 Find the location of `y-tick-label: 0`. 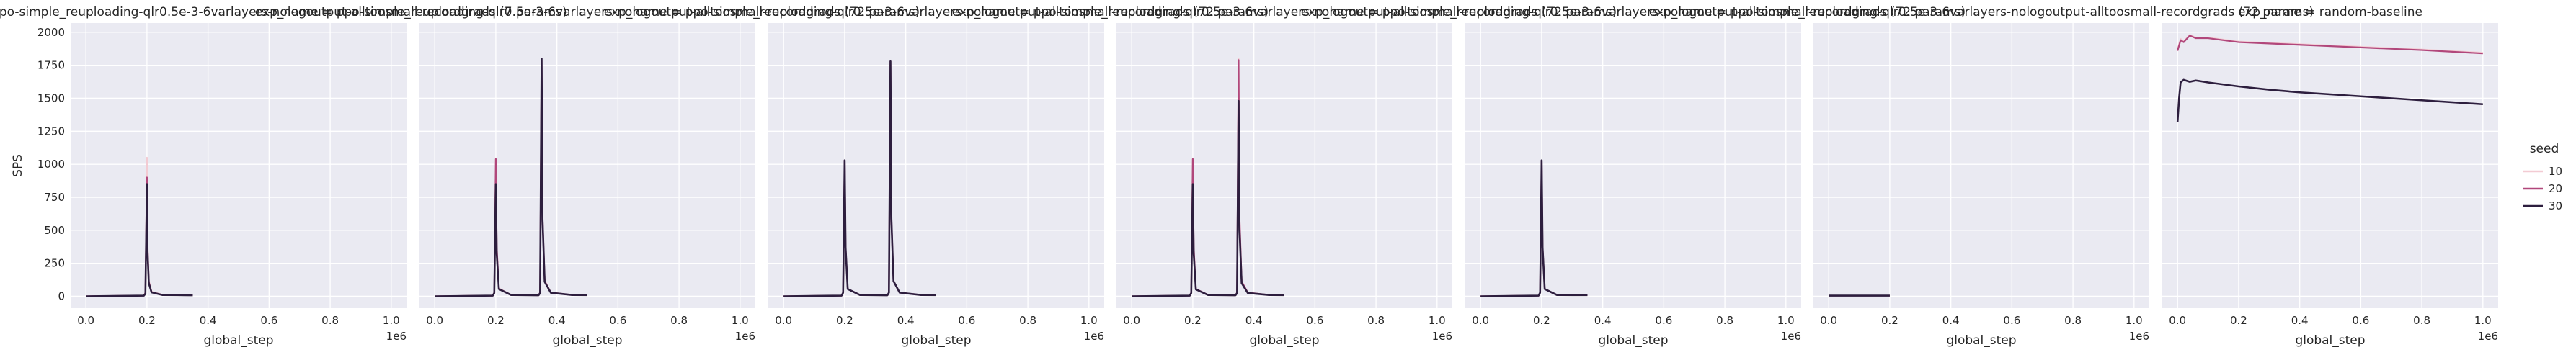

y-tick-label: 0 is located at coordinates (62, 296).